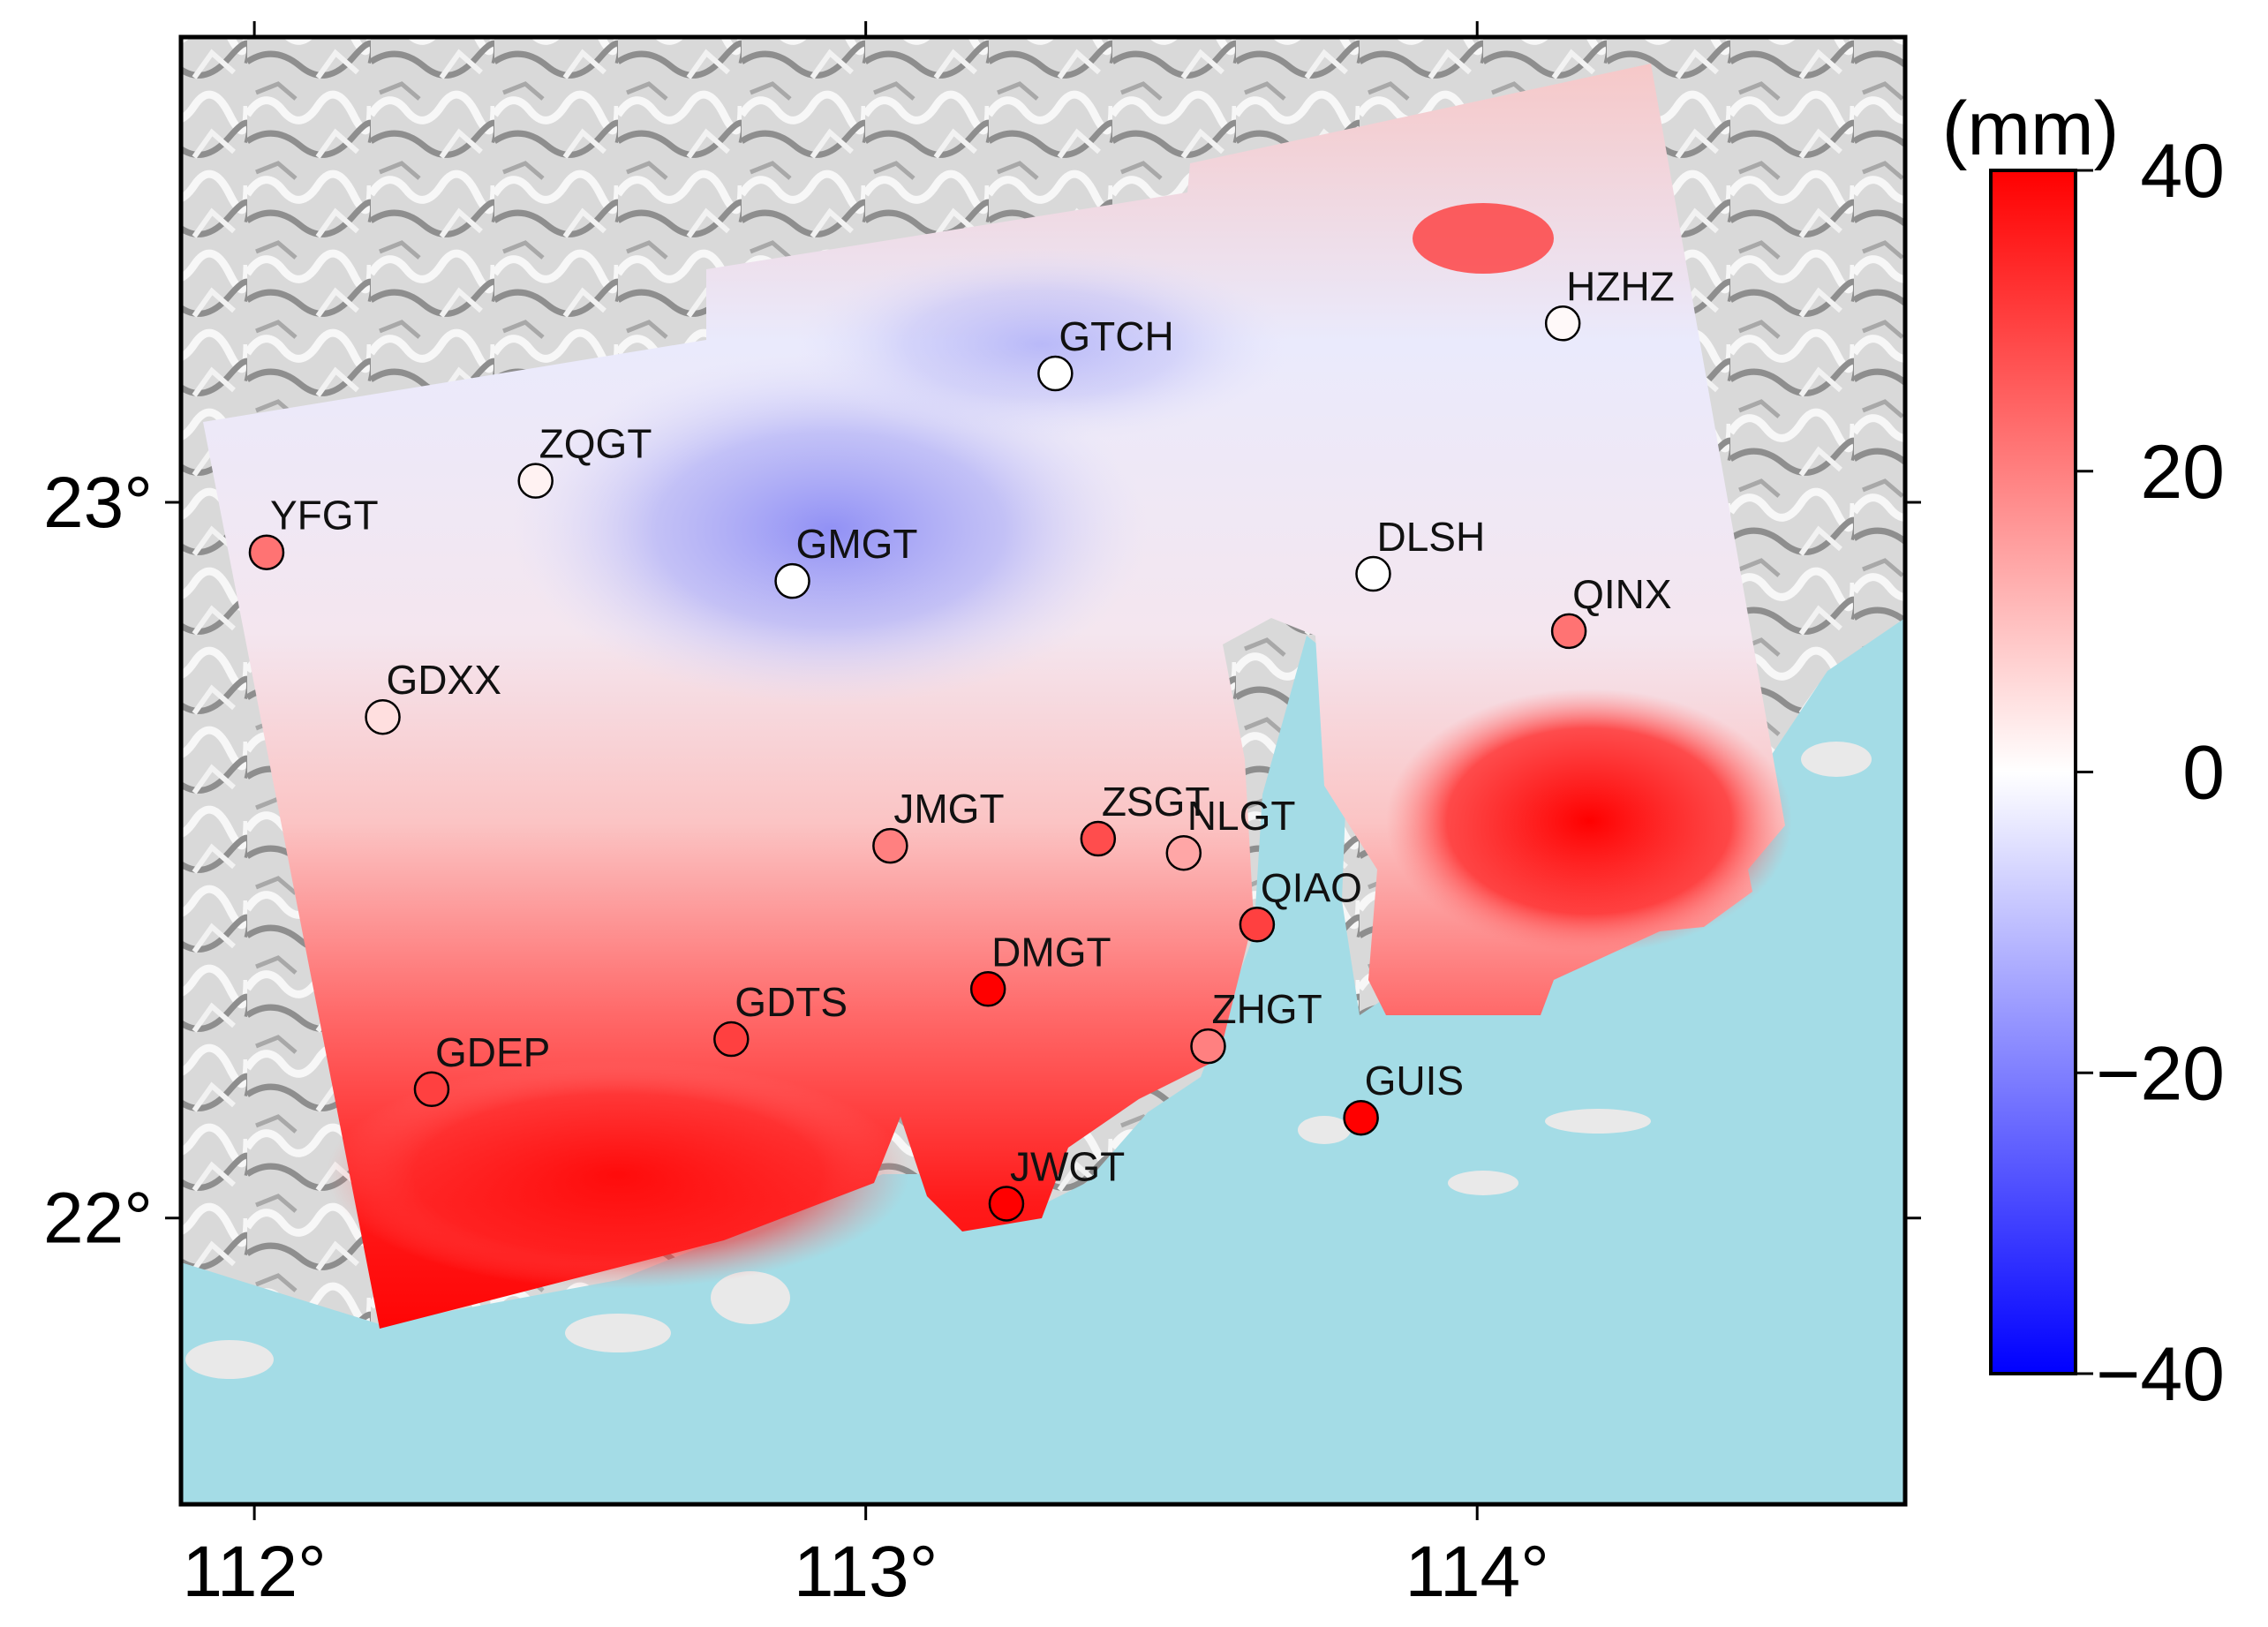 The image size is (2268, 1627). I want to click on station-nlgt: NLGT, so click(1230, 832).